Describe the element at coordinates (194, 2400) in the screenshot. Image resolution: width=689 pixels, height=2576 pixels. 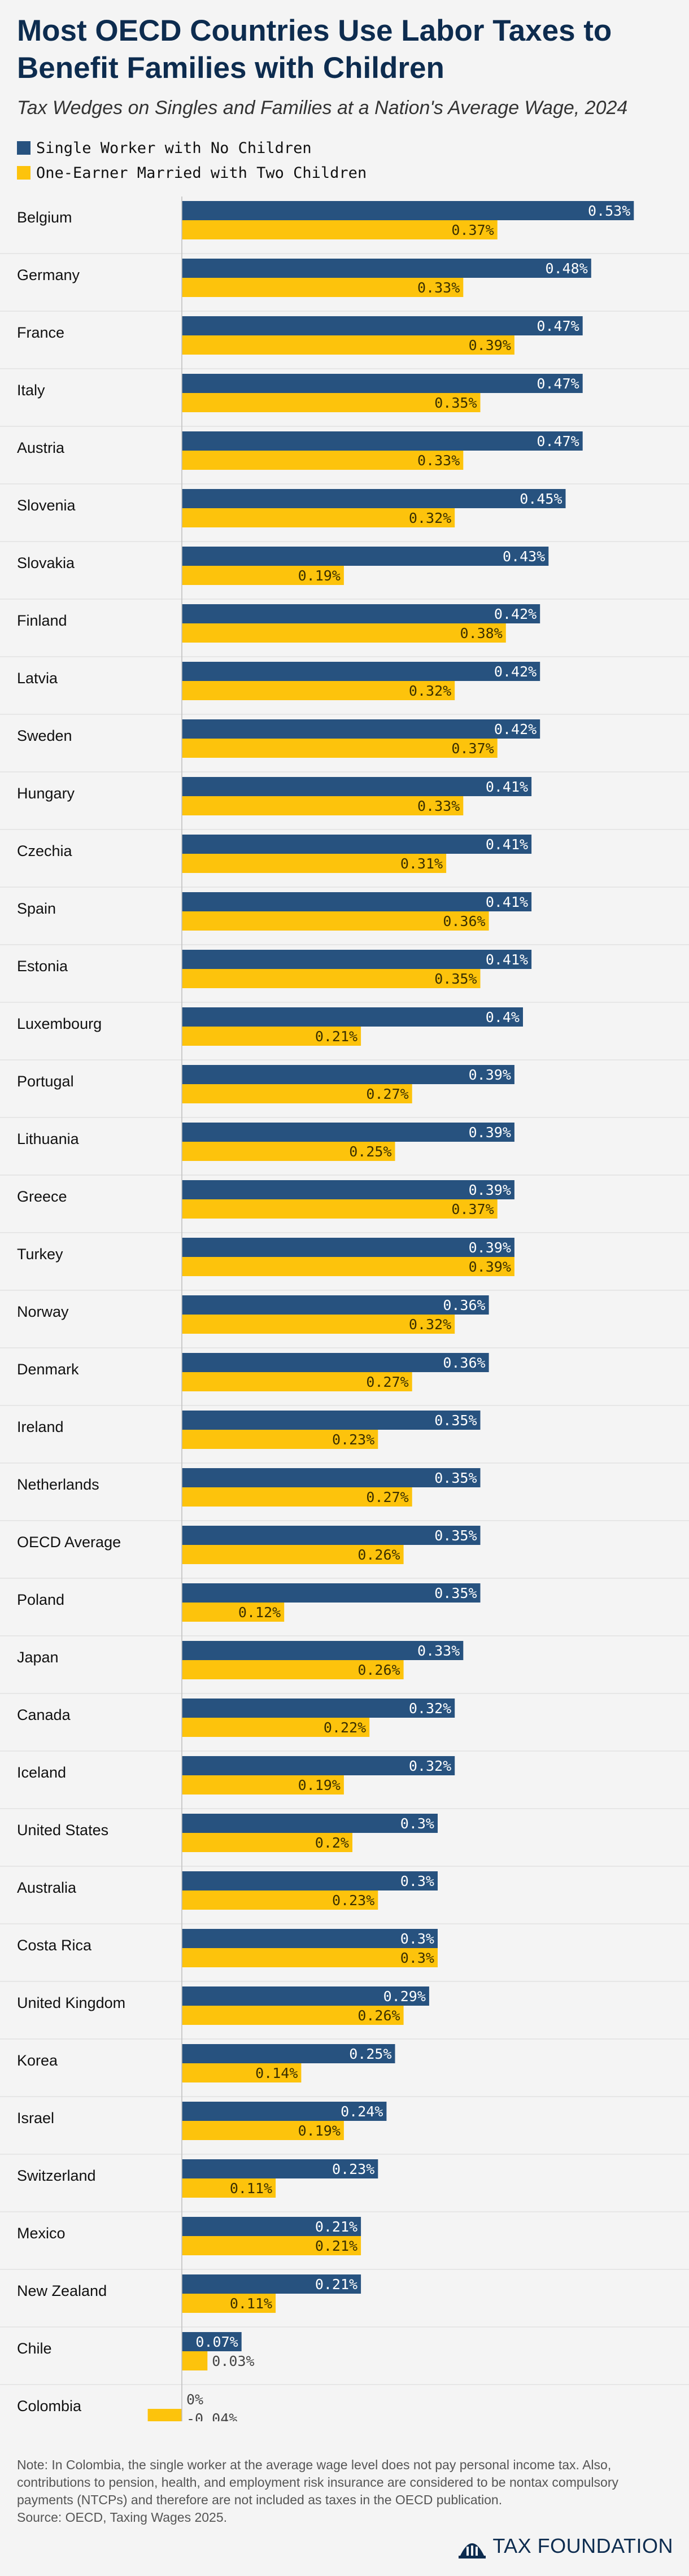
I see `data-label-single: 0%` at that location.